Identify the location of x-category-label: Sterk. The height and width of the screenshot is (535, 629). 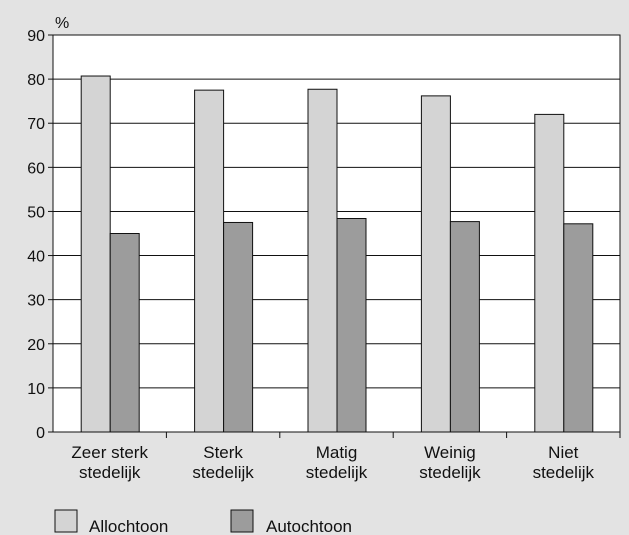
(223, 452).